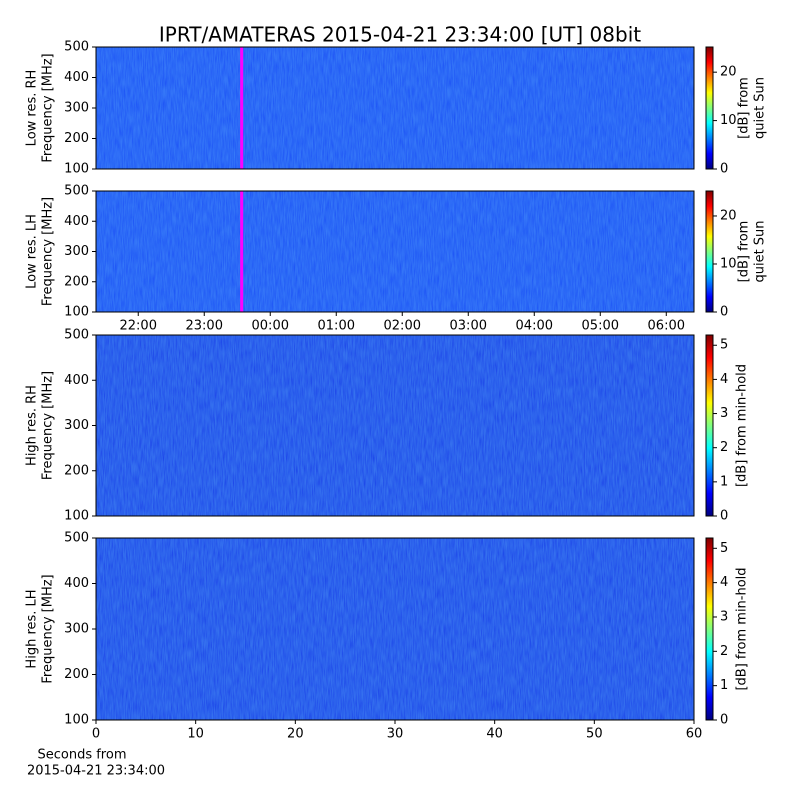 The height and width of the screenshot is (800, 800). Describe the element at coordinates (32, 251) in the screenshot. I see `y-axis-label: Low res. LH` at that location.